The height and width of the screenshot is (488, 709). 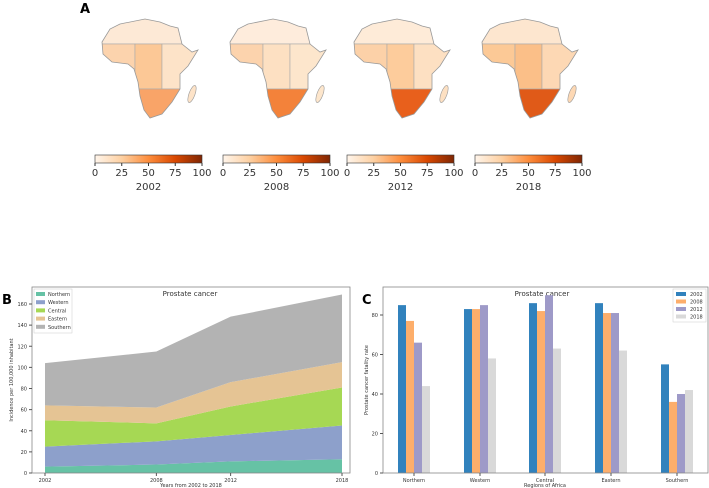 I want to click on legend: Northern Western Central Eastern Southern, so click(x=53, y=311).